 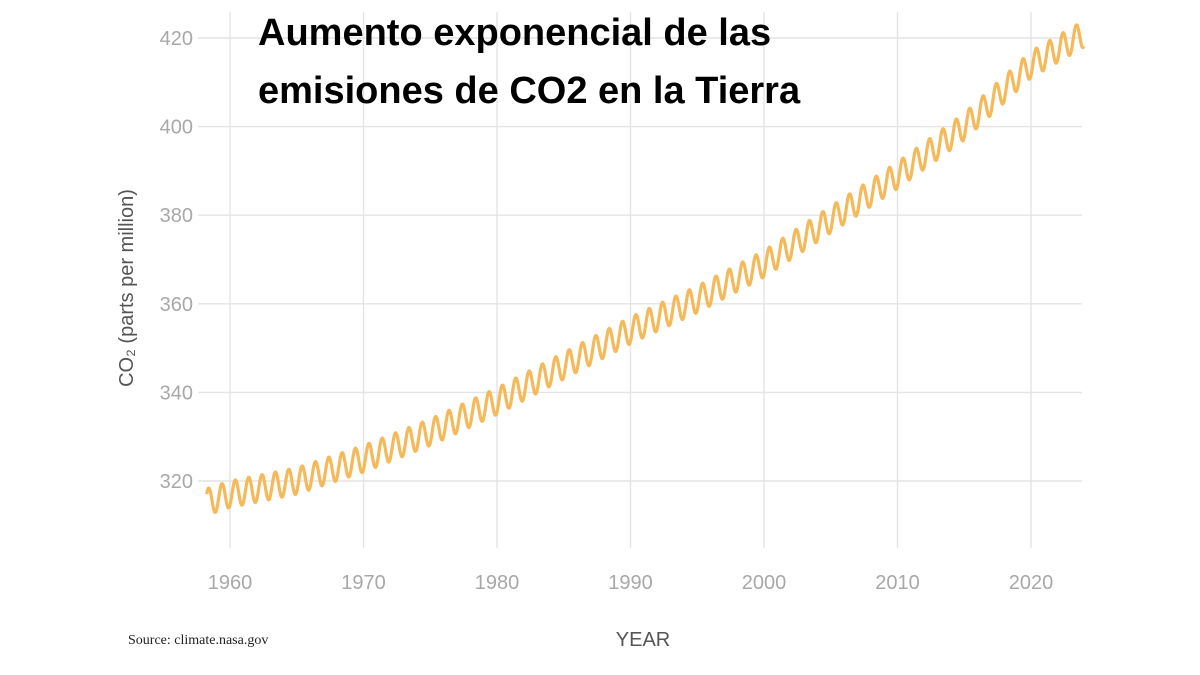 I want to click on chart-title-line-1: Aumento exponencial de las, so click(x=514, y=33).